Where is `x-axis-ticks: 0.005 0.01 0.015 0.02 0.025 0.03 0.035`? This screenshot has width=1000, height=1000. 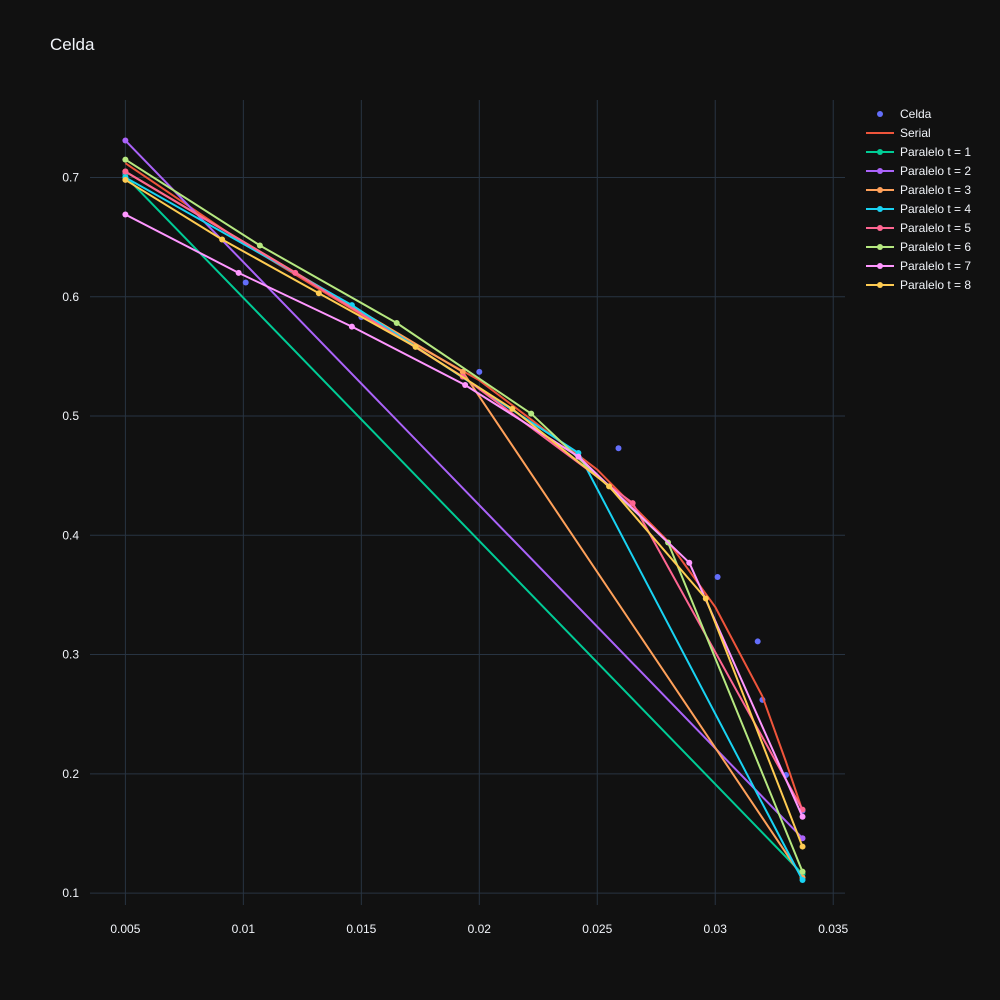 x-axis-ticks: 0.005 0.01 0.015 0.02 0.025 0.03 0.035 is located at coordinates (479, 929).